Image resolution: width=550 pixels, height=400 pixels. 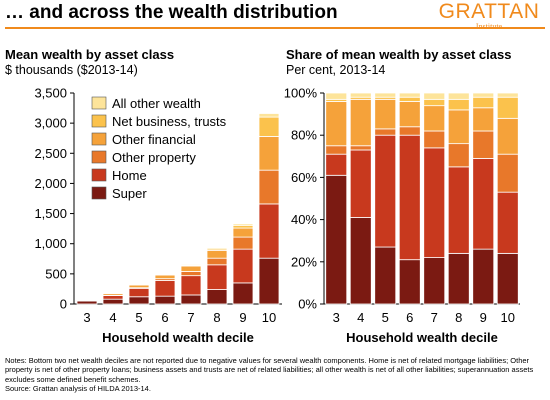 I want to click on left-y-tick-label: 2,000, so click(x=50, y=183).